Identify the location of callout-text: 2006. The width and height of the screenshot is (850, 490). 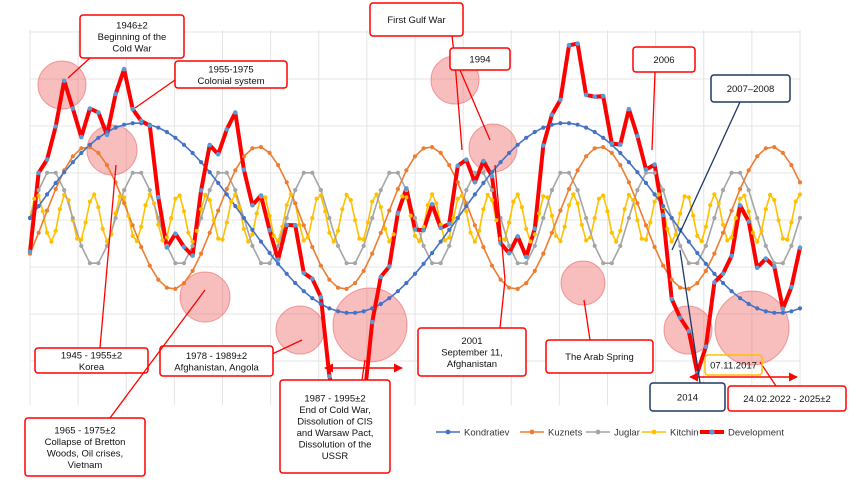
(663, 60).